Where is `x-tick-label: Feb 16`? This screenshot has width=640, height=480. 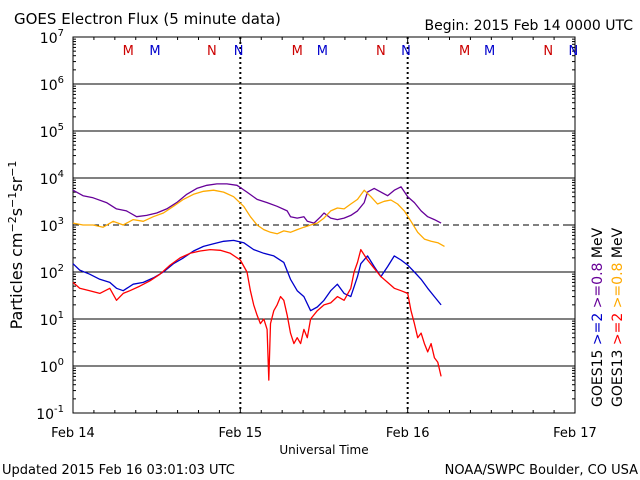
x-tick-label: Feb 16 is located at coordinates (408, 433).